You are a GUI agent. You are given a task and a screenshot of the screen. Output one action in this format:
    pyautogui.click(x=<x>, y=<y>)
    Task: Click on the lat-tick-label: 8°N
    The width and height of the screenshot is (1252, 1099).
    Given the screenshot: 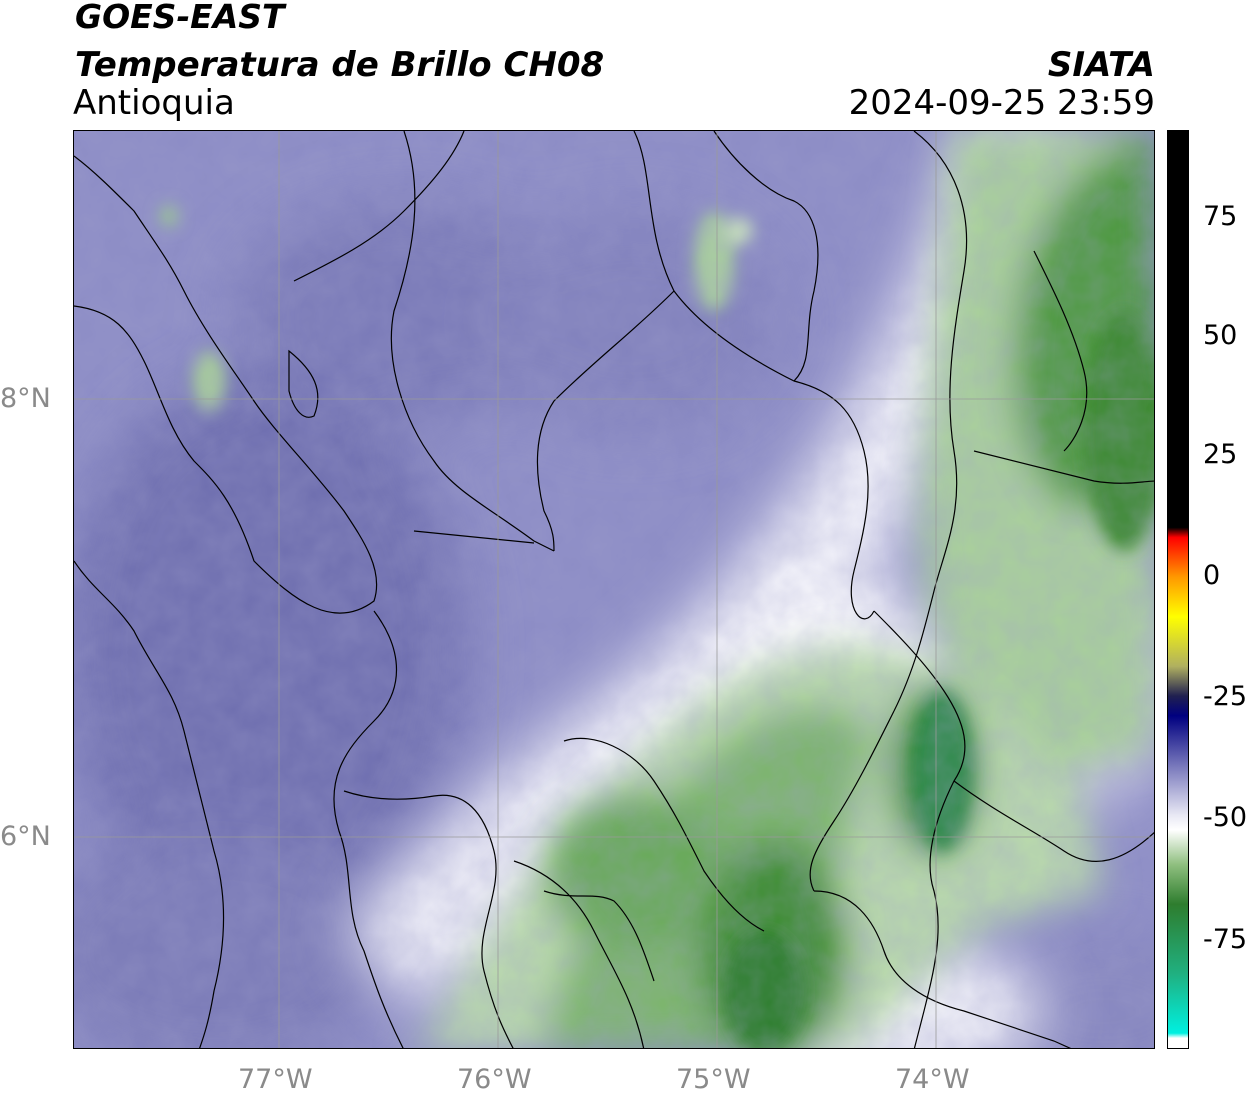 What is the action you would take?
    pyautogui.click(x=25, y=398)
    